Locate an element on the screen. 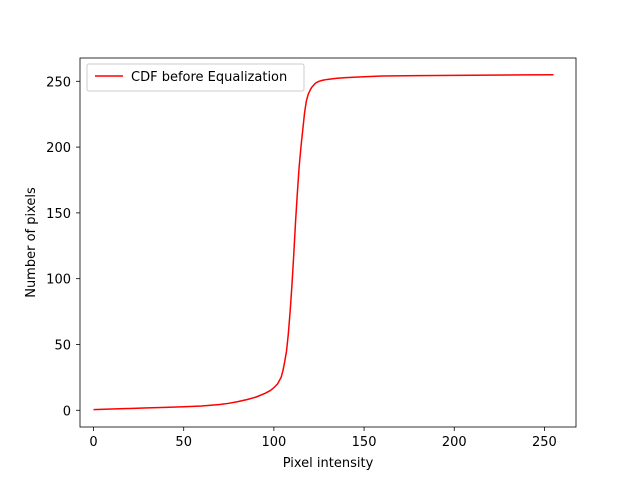  y-tick-label: 150 is located at coordinates (58, 214).